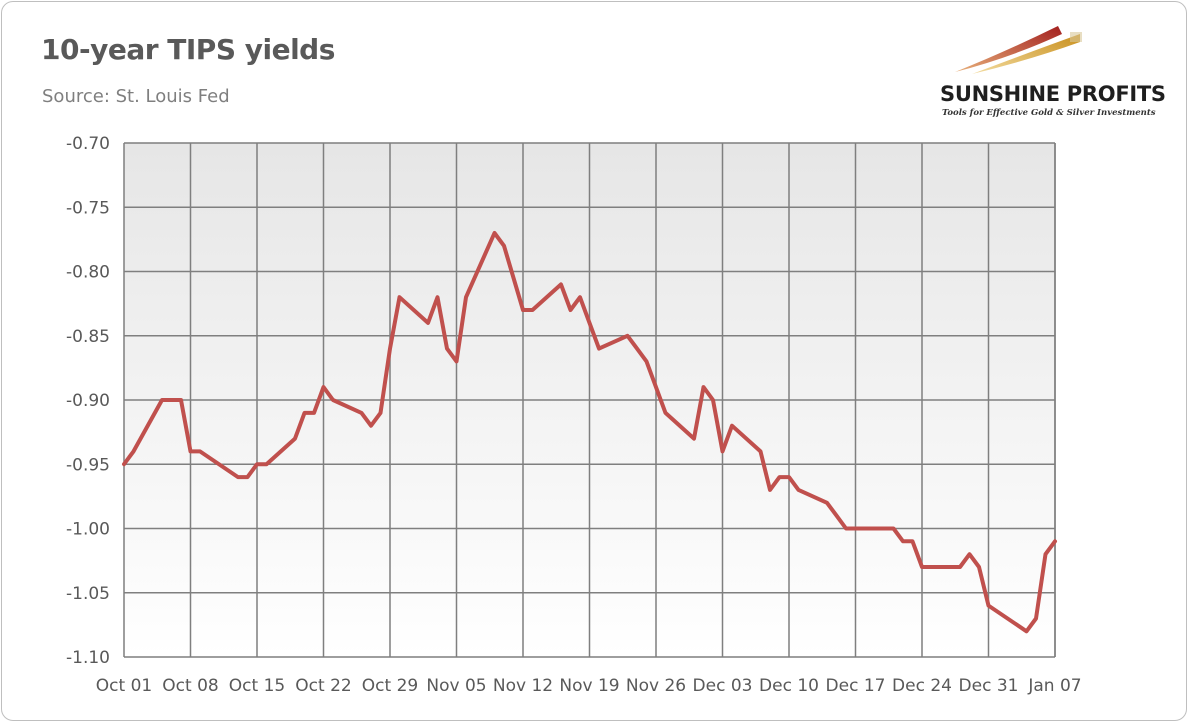 This screenshot has height=724, width=1190. What do you see at coordinates (789, 686) in the screenshot?
I see `x-tick-label: Dec 10` at bounding box center [789, 686].